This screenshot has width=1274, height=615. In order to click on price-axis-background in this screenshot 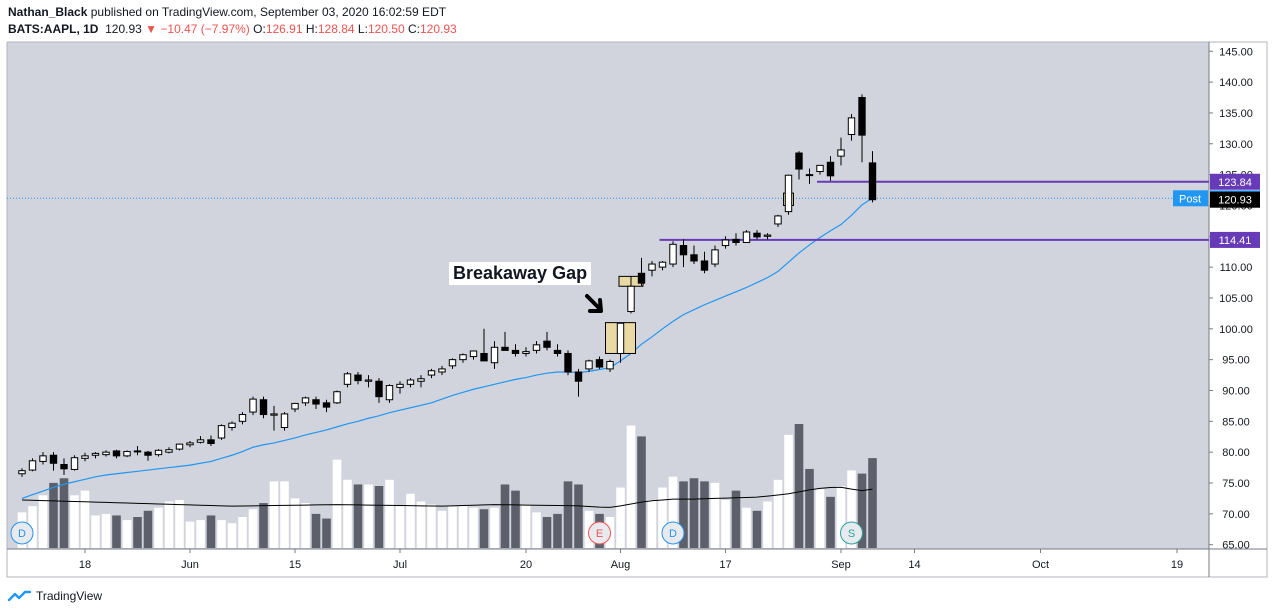, I will do `click(1238, 295)`.